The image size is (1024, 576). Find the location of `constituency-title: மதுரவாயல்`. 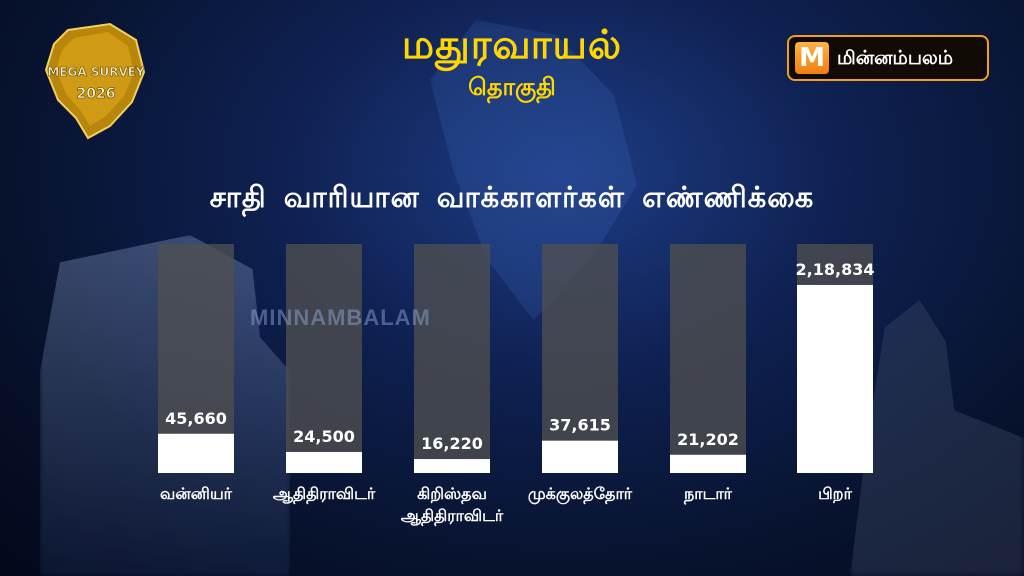

constituency-title: மதுரவாயல் is located at coordinates (512, 45).